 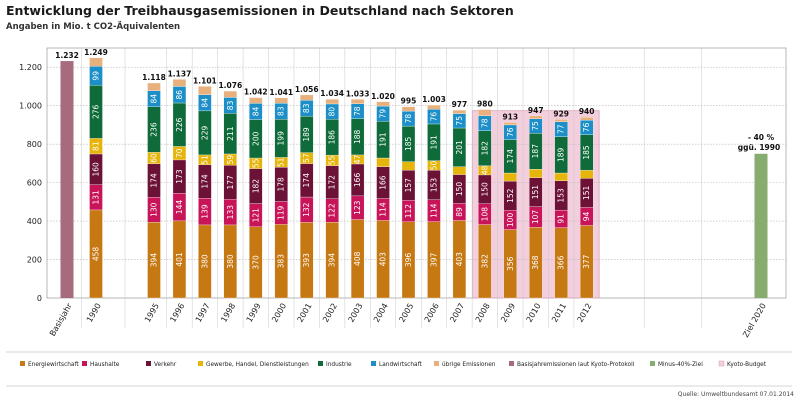 I want to click on segment-value-label: 201, so click(x=459, y=147).